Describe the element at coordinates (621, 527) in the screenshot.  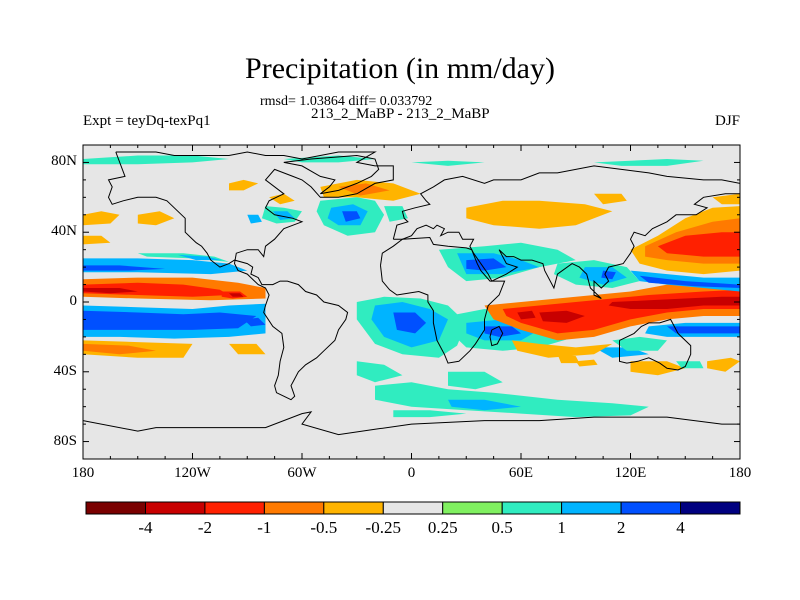
I see `colorbar-label: 2` at that location.